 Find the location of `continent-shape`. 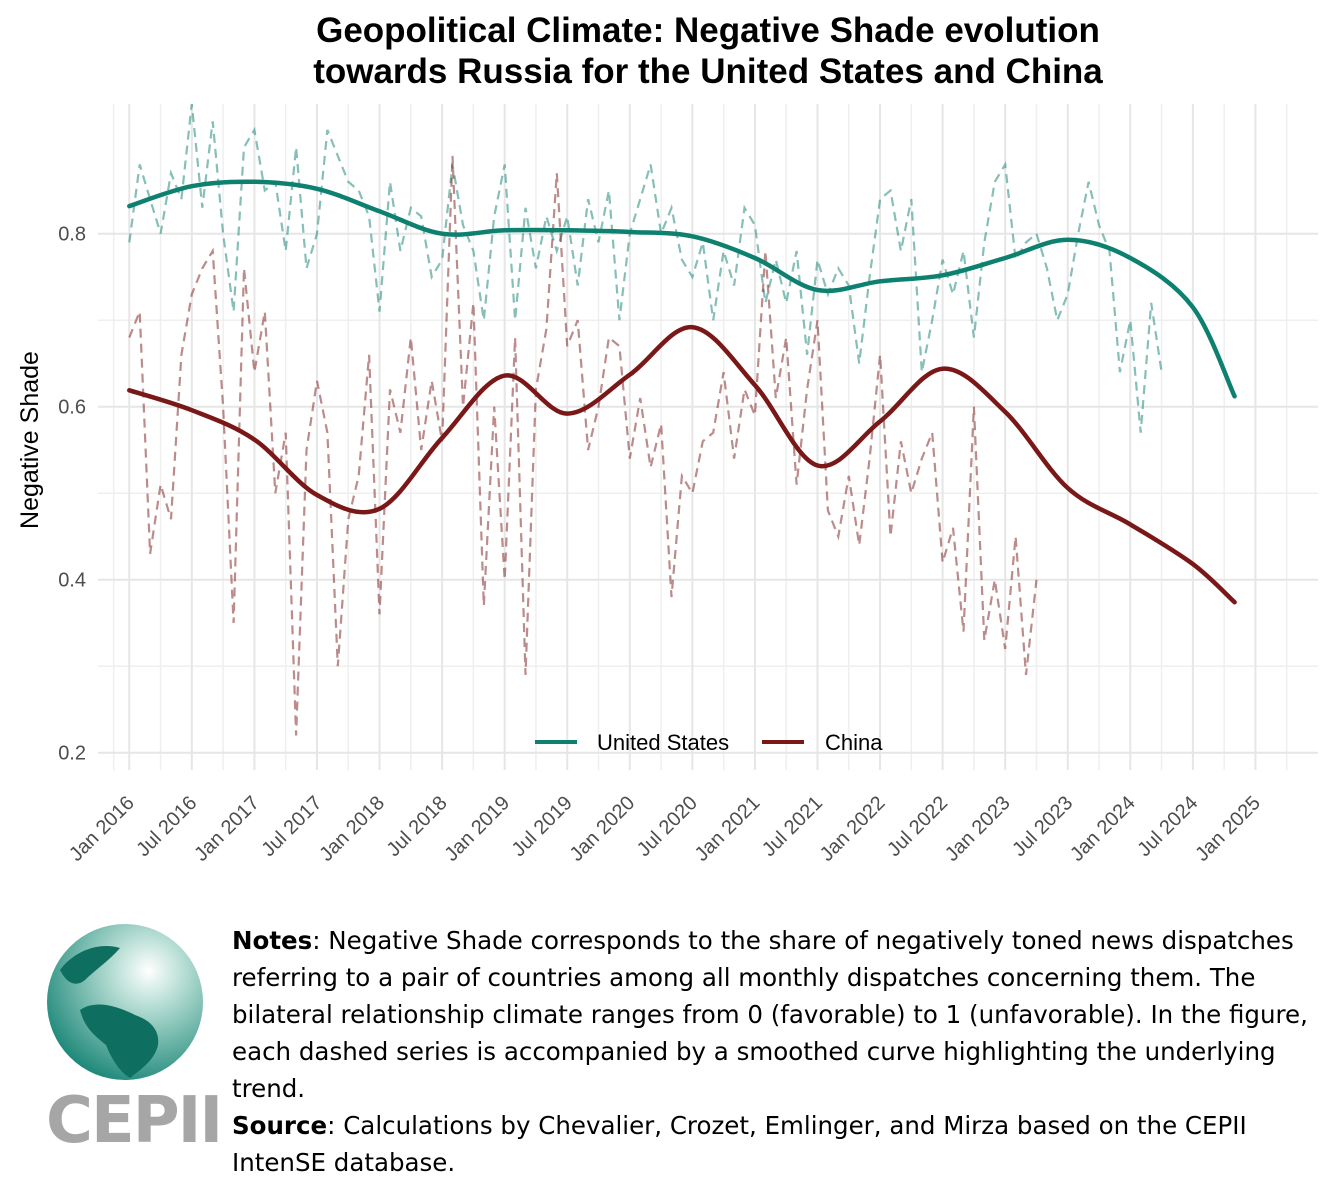

continent-shape is located at coordinates (119, 1041).